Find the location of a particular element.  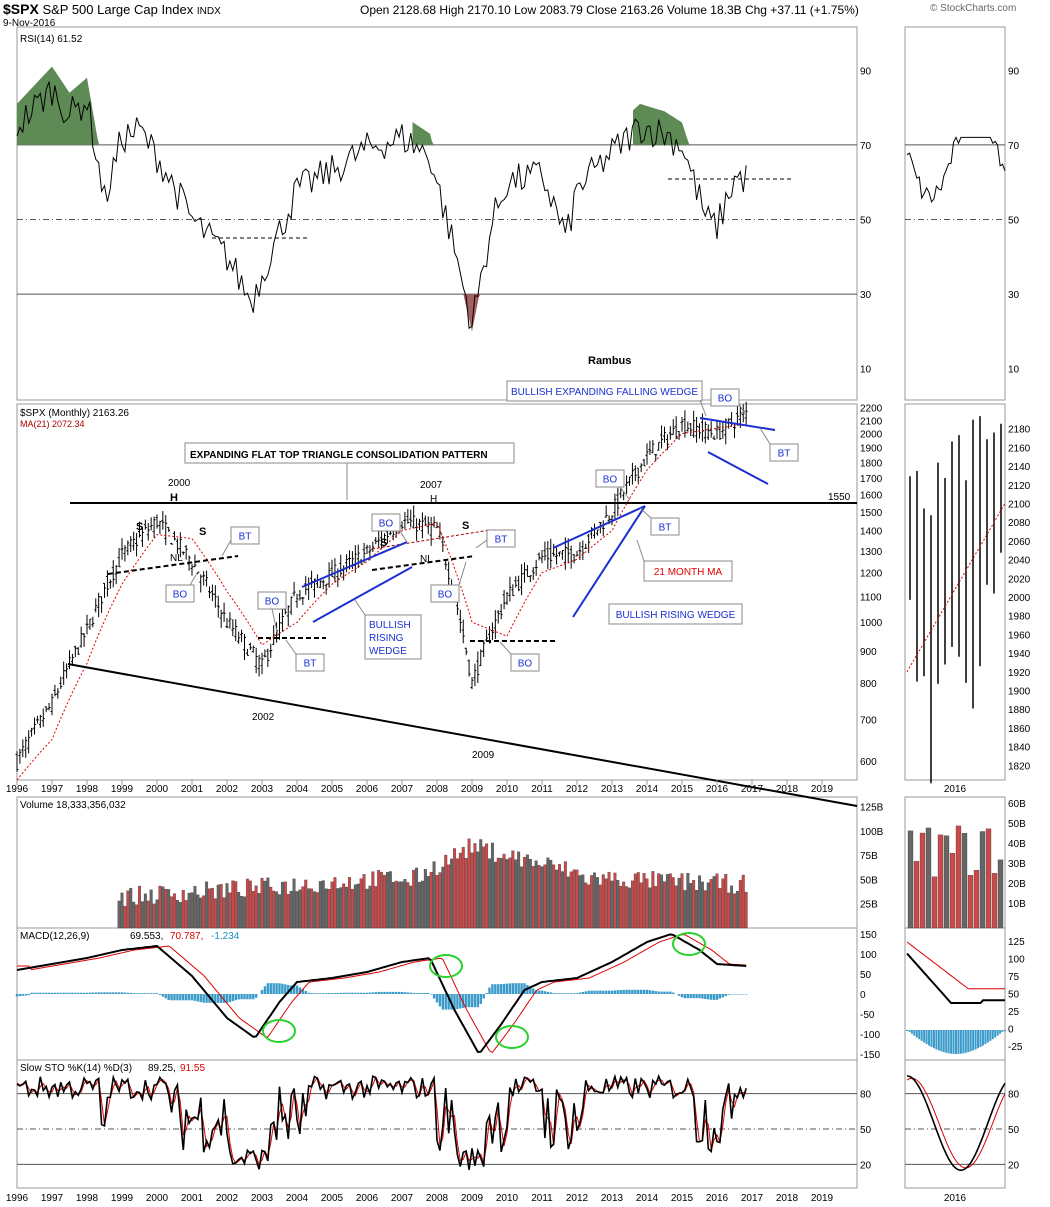

price-tick-label: 800 is located at coordinates (868, 684).